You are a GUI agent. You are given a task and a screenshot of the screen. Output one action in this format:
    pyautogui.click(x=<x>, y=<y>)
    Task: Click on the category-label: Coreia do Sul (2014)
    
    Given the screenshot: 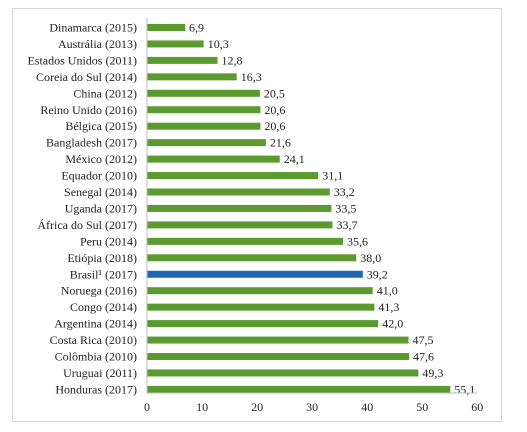 What is the action you would take?
    pyautogui.click(x=86, y=77)
    